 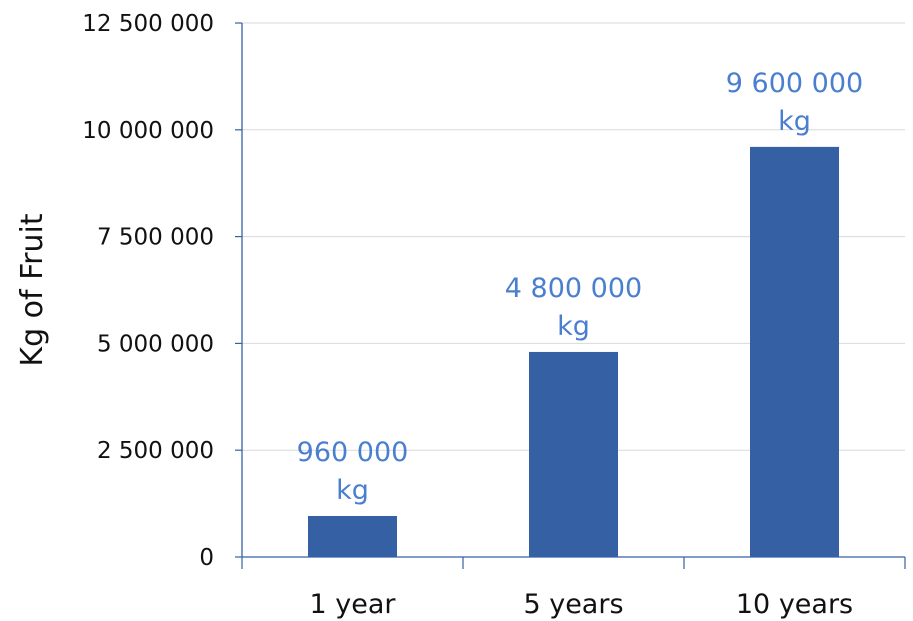 I want to click on y-tick-label: 12 500 000, so click(x=148, y=24).